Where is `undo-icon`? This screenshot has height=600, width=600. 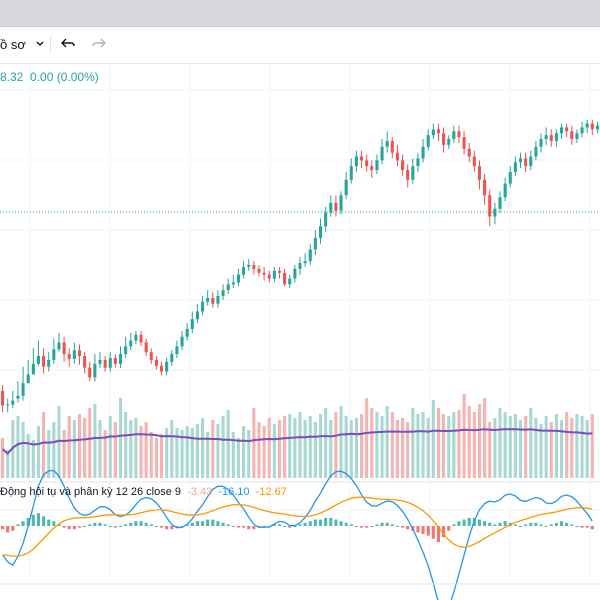 undo-icon is located at coordinates (68, 45).